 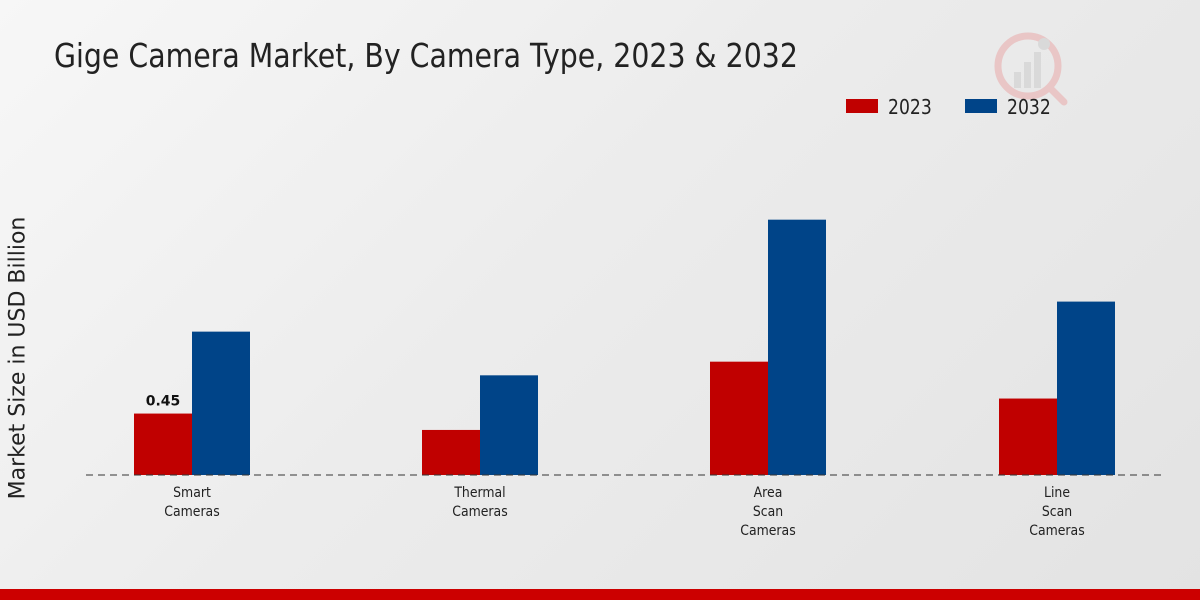 I want to click on x-tick-label-0: Smart Cameras, so click(x=191, y=502).